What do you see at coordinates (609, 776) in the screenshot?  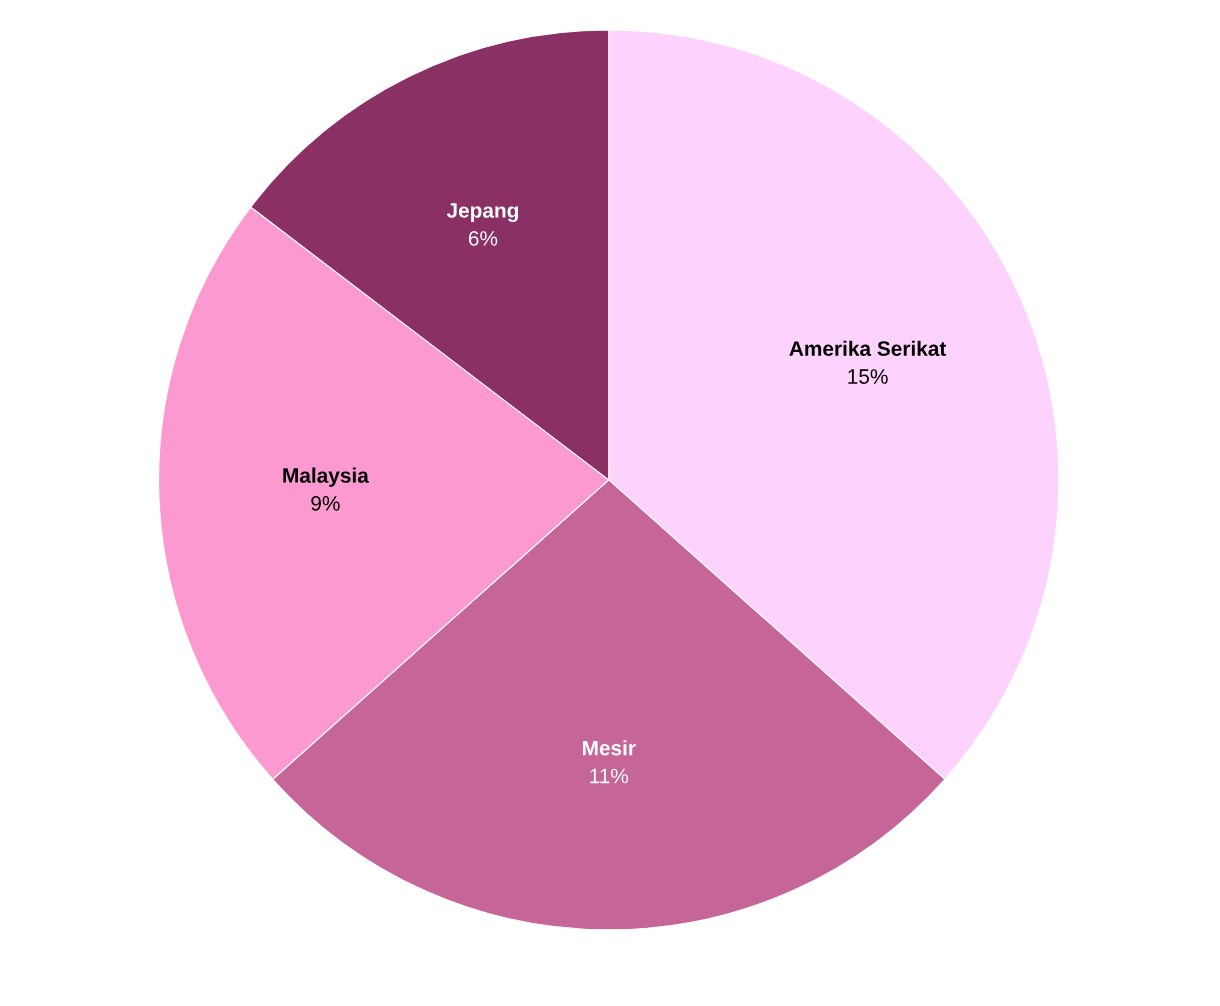 I see `data-label: 11%` at bounding box center [609, 776].